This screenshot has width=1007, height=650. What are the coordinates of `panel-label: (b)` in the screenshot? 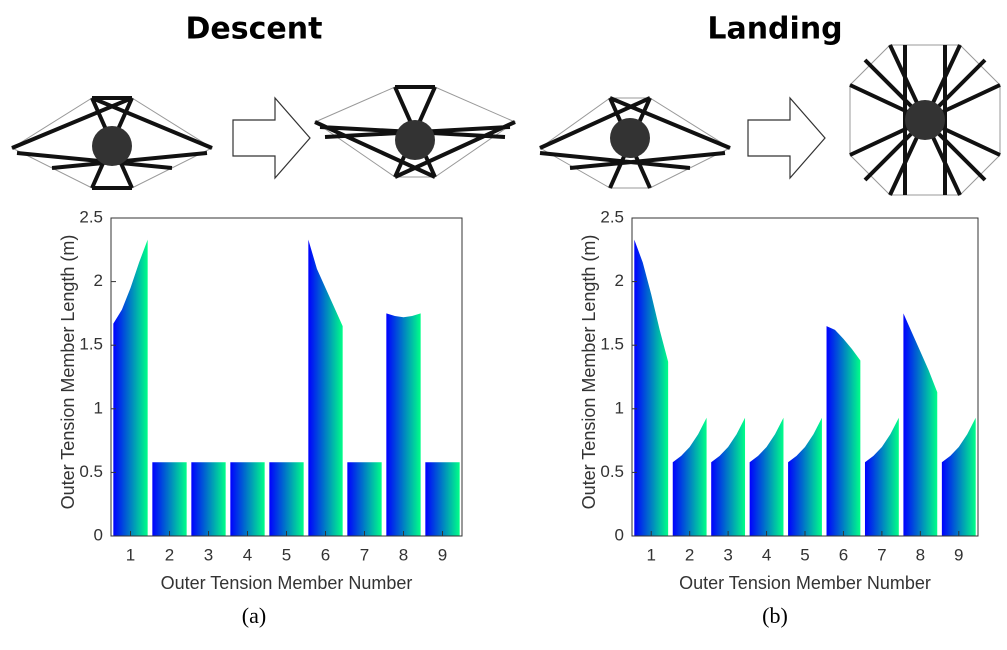 It's located at (775, 615).